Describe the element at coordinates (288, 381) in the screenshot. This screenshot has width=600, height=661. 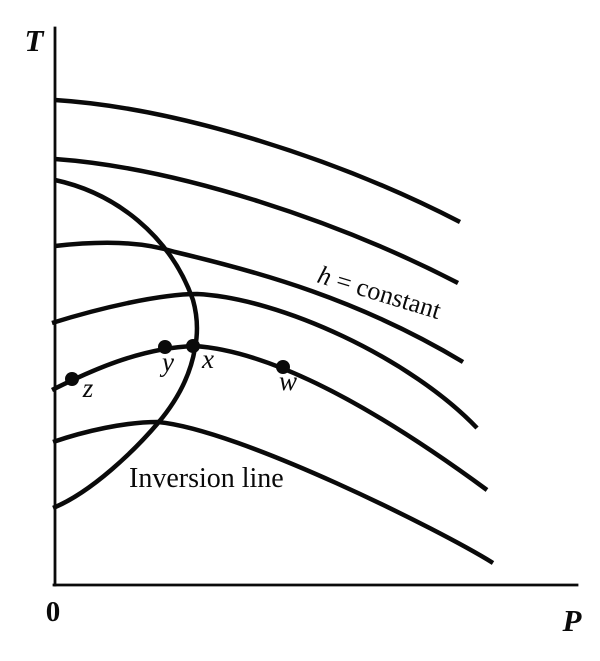
I see `point-w-label: w` at that location.